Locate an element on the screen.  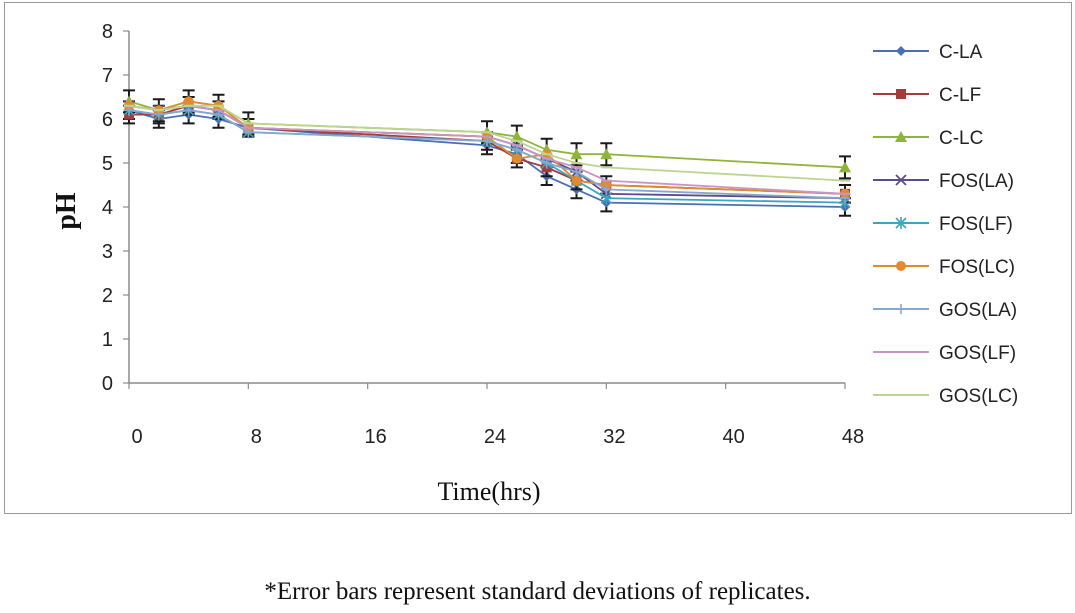
legend-label: C-LA is located at coordinates (961, 52).